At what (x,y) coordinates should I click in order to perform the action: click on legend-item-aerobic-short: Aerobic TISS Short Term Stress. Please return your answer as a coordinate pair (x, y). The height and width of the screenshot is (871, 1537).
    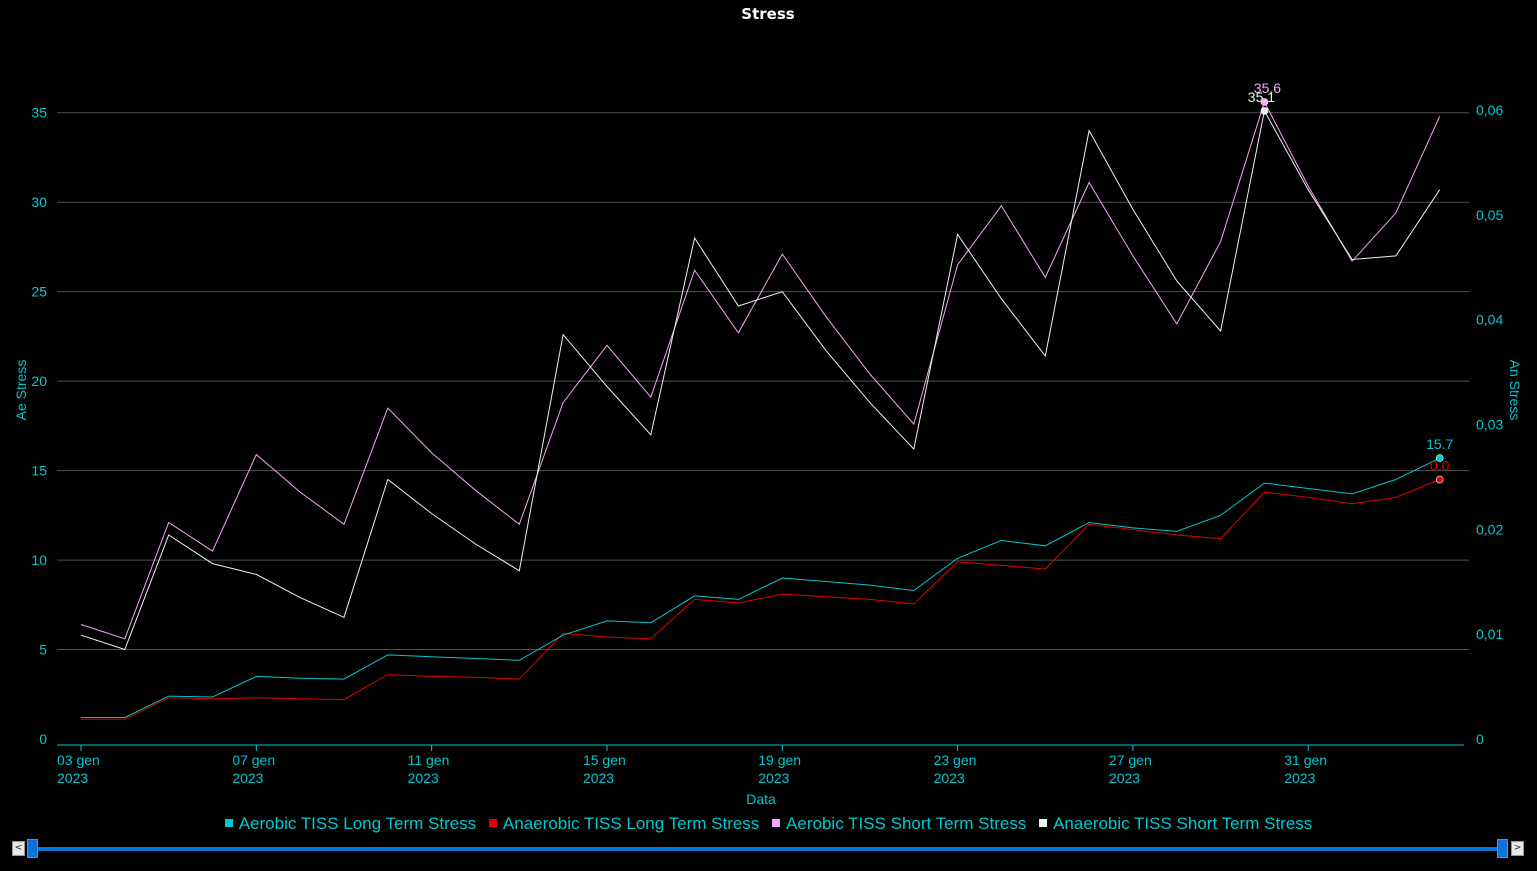
    Looking at the image, I should click on (899, 824).